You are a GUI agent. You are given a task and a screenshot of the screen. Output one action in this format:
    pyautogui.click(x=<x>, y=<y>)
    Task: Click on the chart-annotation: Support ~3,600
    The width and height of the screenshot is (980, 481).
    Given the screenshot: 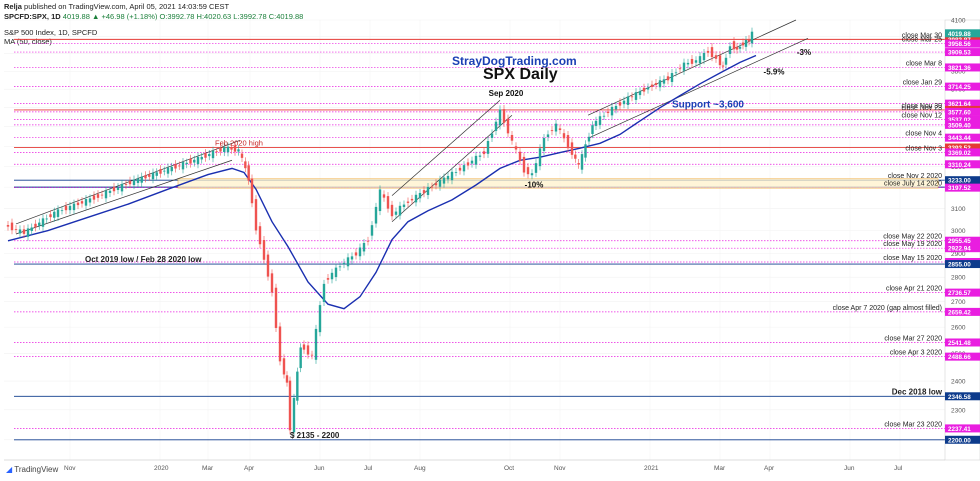 What is the action you would take?
    pyautogui.click(x=708, y=105)
    